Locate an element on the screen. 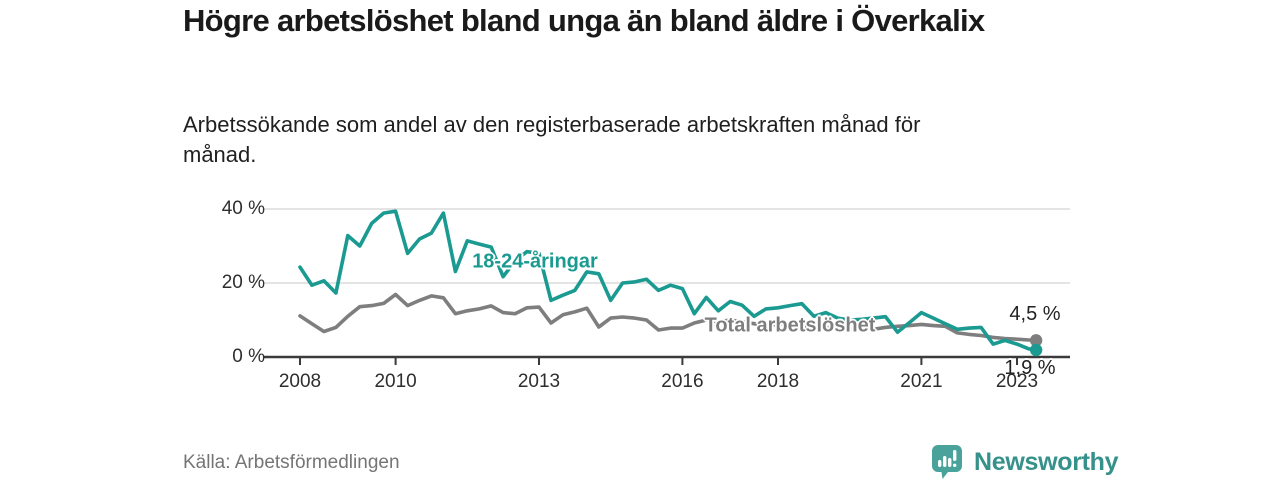  y-axis-label-0: 0 % is located at coordinates (248, 356).